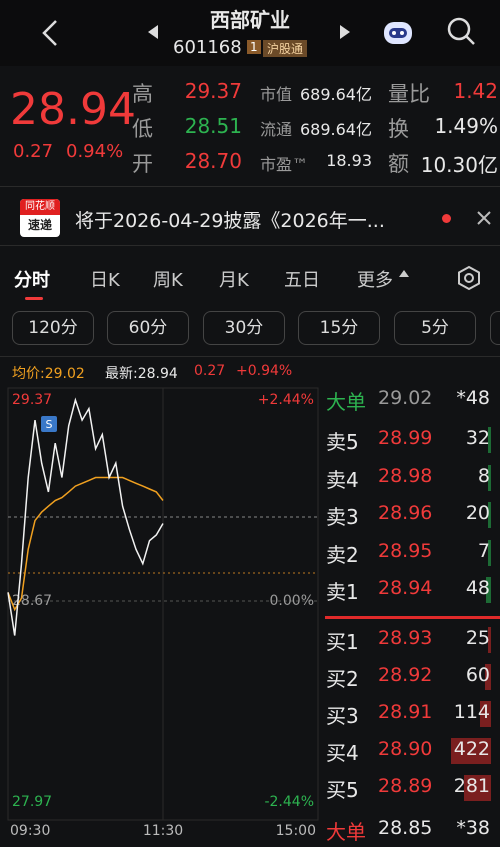 The image size is (500, 847). Describe the element at coordinates (471, 712) in the screenshot. I see `book-volume: 114` at that location.